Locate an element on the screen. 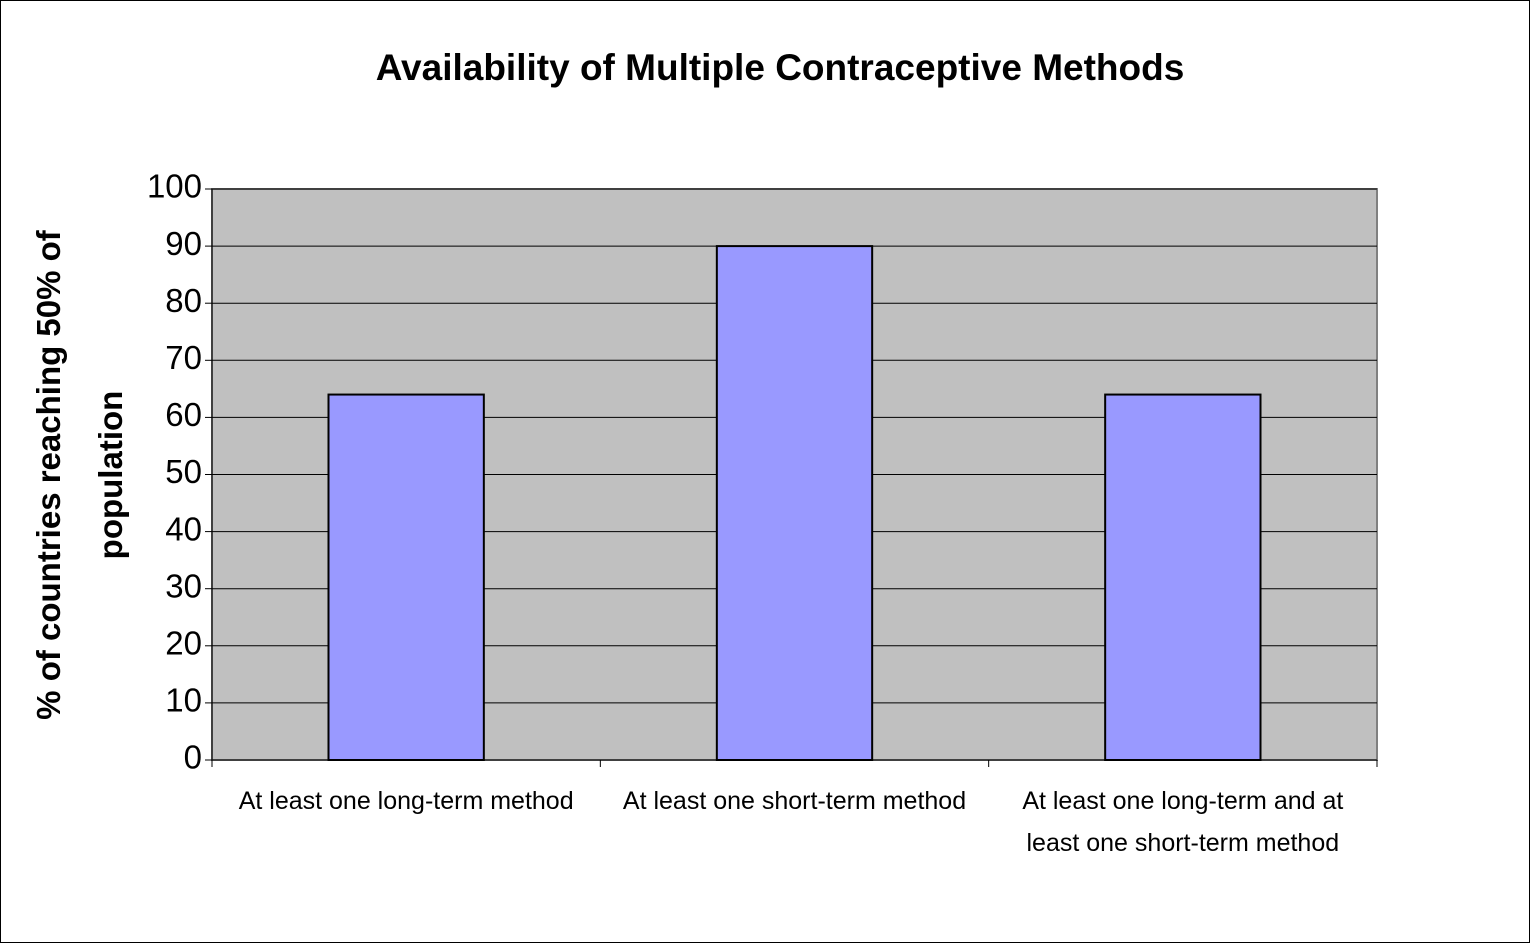 The width and height of the screenshot is (1531, 944). y-tick-label: 90 is located at coordinates (183, 243).